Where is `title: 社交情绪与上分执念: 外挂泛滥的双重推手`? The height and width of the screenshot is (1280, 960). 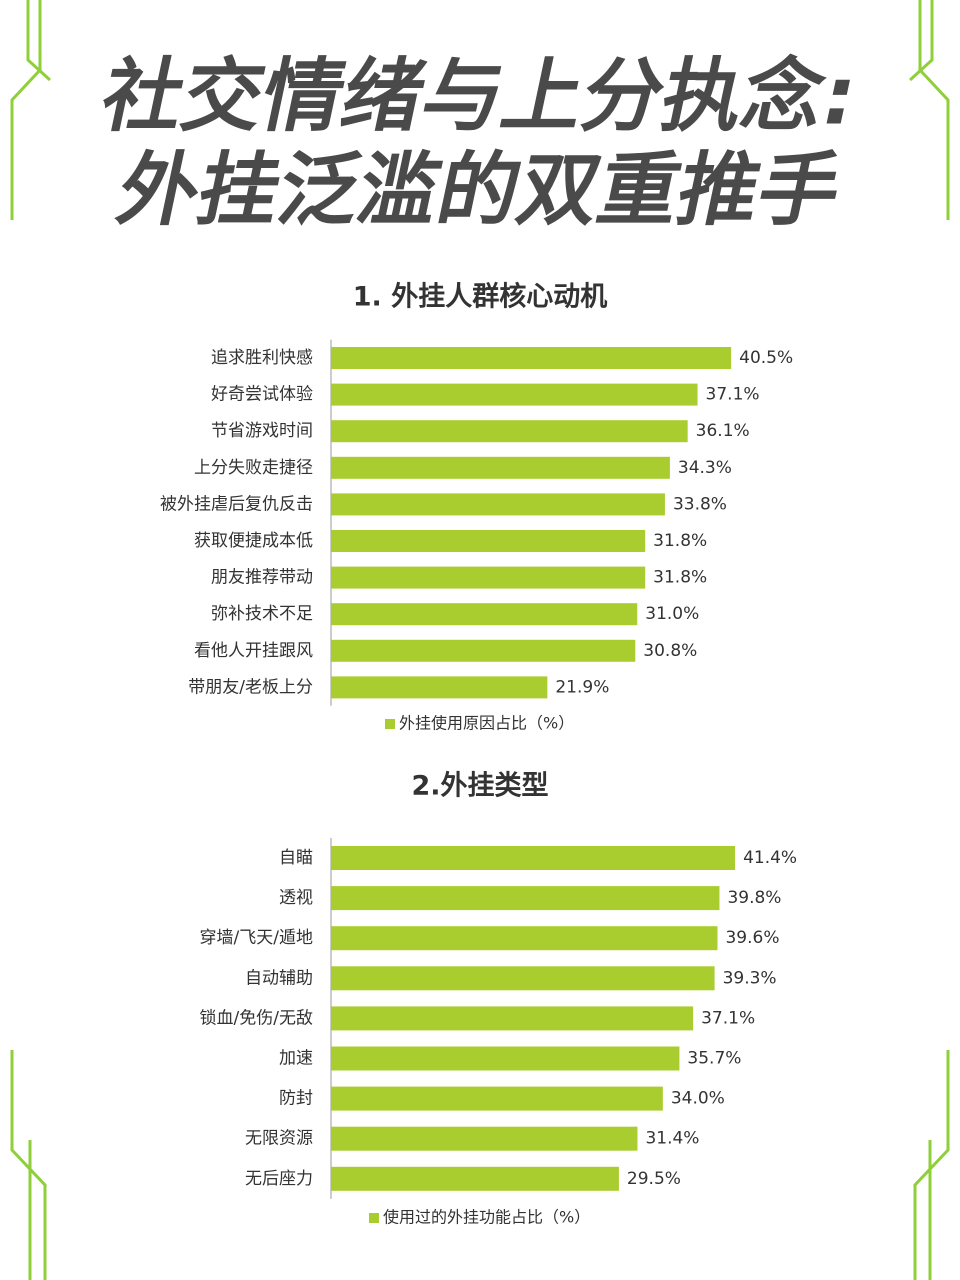 title: 社交情绪与上分执念: 外挂泛滥的双重推手 is located at coordinates (480, 144).